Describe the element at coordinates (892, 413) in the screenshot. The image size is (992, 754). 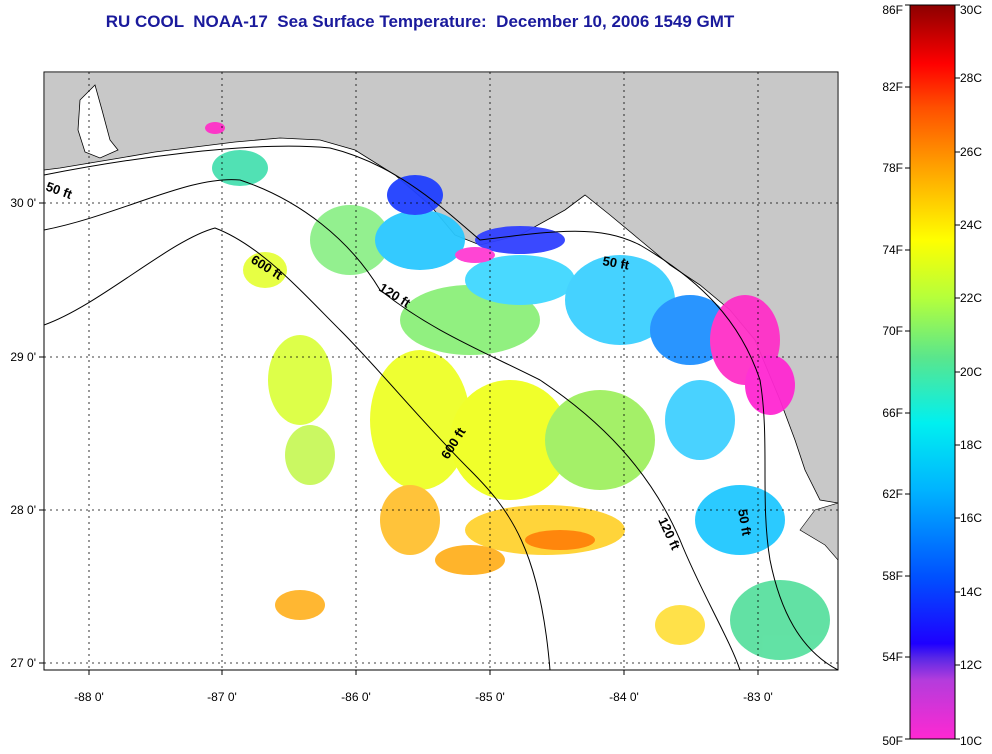
I see `colorbar-f-label: 66F` at that location.